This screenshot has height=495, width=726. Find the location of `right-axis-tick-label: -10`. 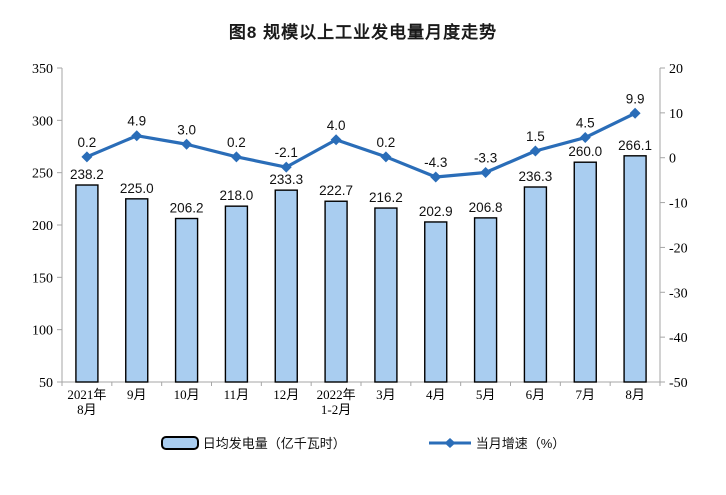

right-axis-tick-label: -10 is located at coordinates (678, 204).